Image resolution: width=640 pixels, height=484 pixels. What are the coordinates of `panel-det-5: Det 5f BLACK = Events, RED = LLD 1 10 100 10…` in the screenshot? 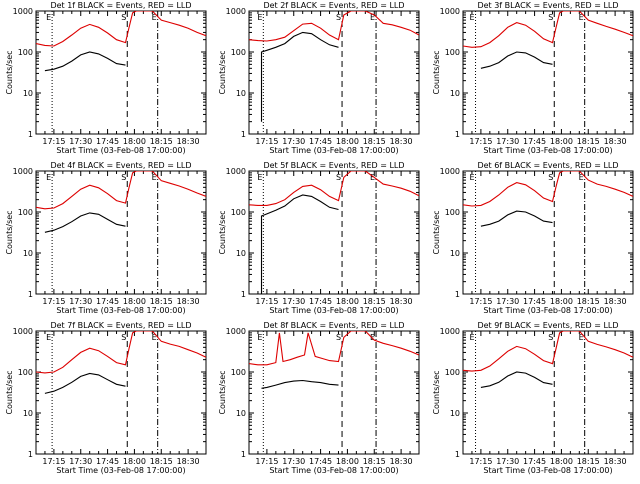 It's located at (319, 238).